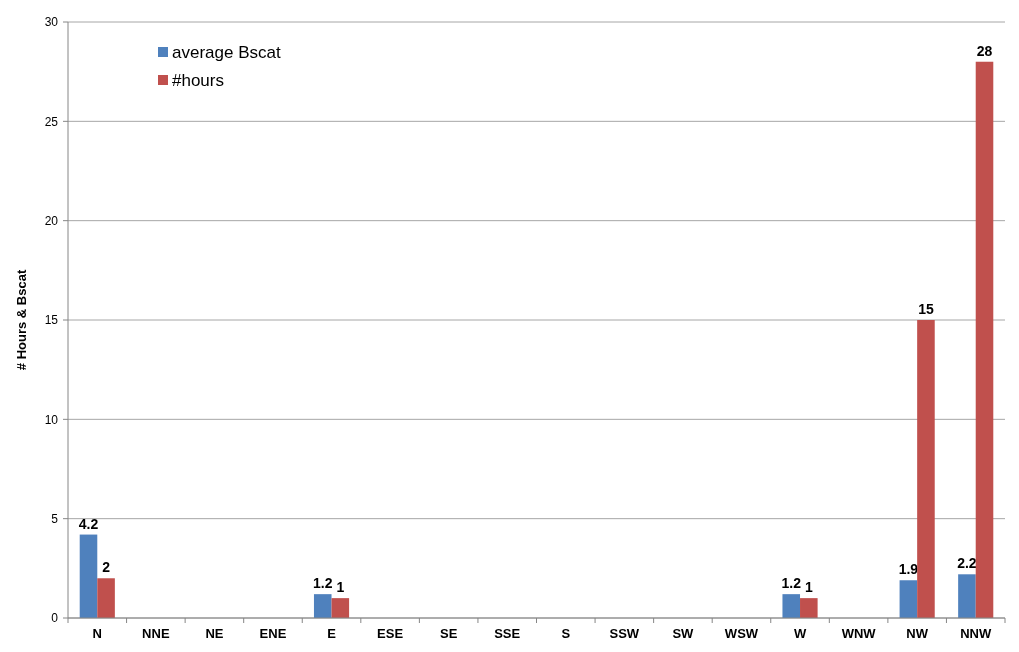 Image resolution: width=1019 pixels, height=652 pixels. I want to click on legend-label: average Bscat, so click(226, 52).